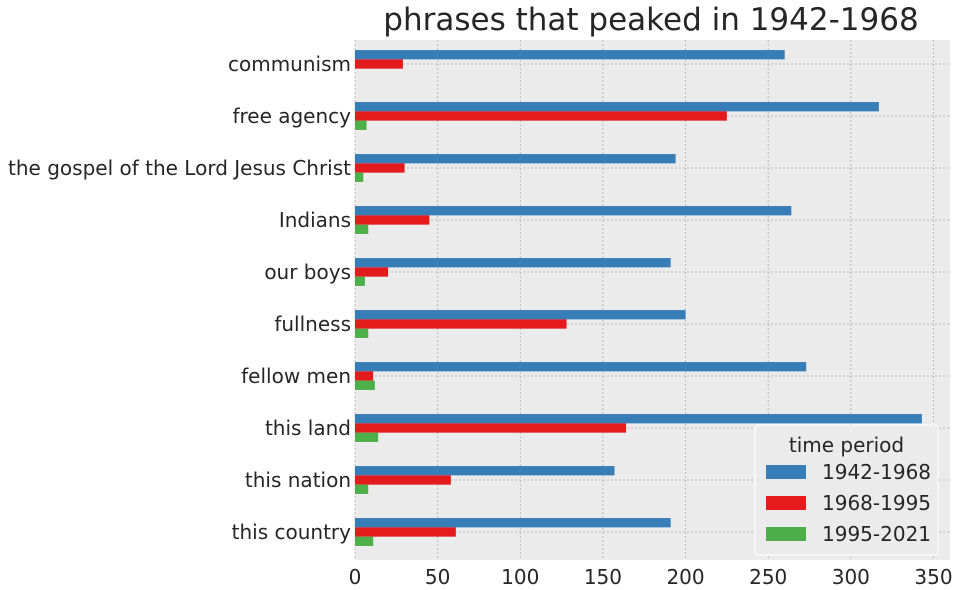 The image size is (958, 590). What do you see at coordinates (308, 428) in the screenshot?
I see `y-tick-label: this land` at bounding box center [308, 428].